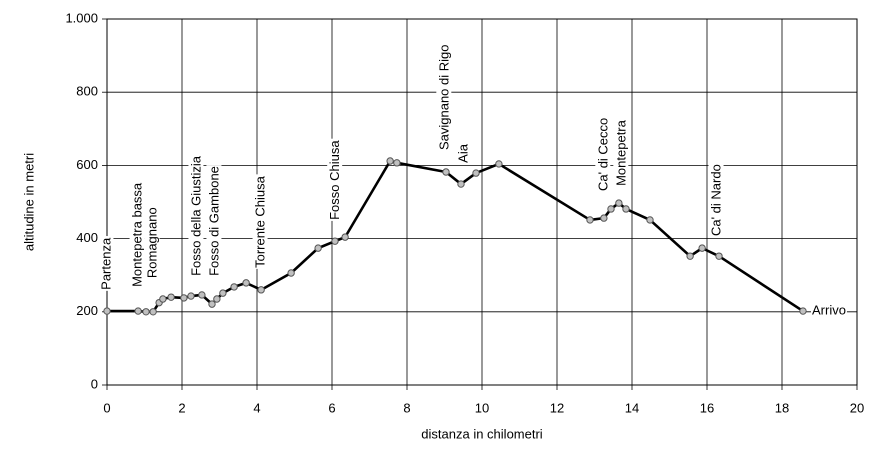  I want to click on annotation: Fosso della Giustizia, so click(196, 215).